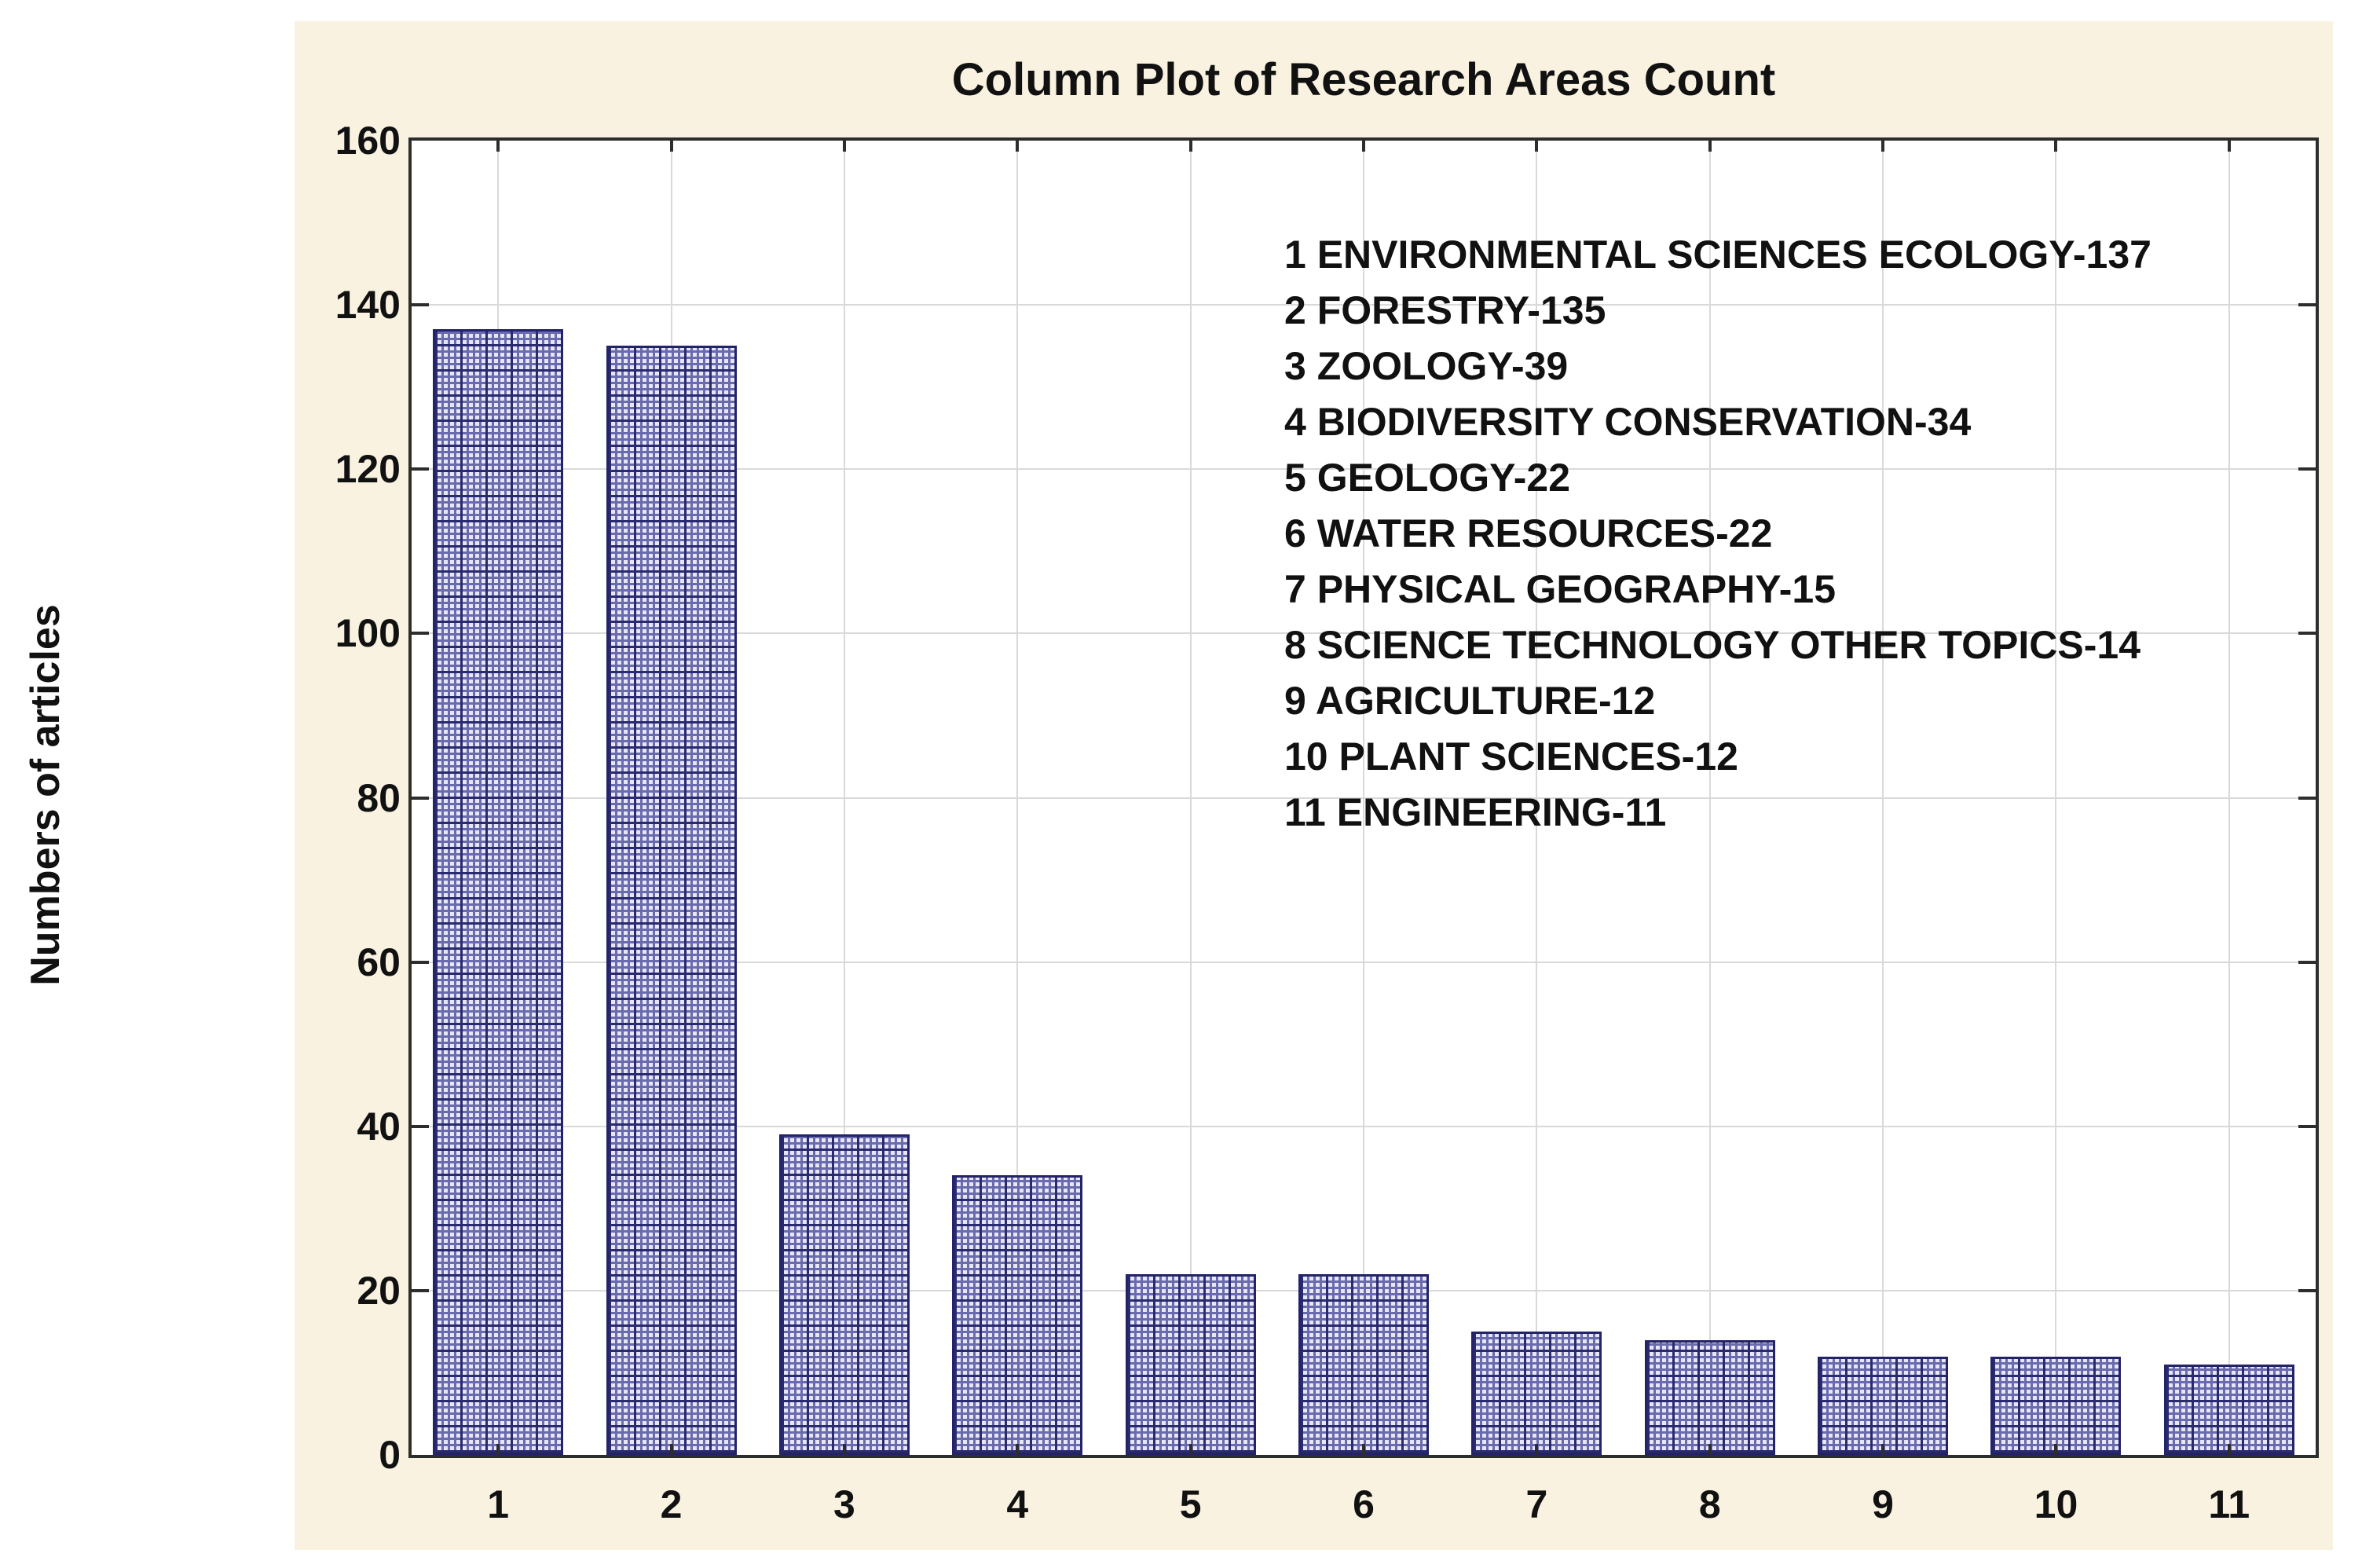 Image resolution: width=2362 pixels, height=1568 pixels. Describe the element at coordinates (671, 1504) in the screenshot. I see `x-axis-tick-label: 2` at that location.